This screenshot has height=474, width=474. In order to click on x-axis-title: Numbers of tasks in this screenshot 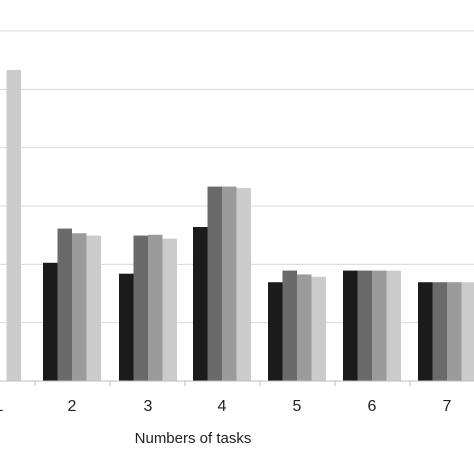, I will do `click(193, 438)`.